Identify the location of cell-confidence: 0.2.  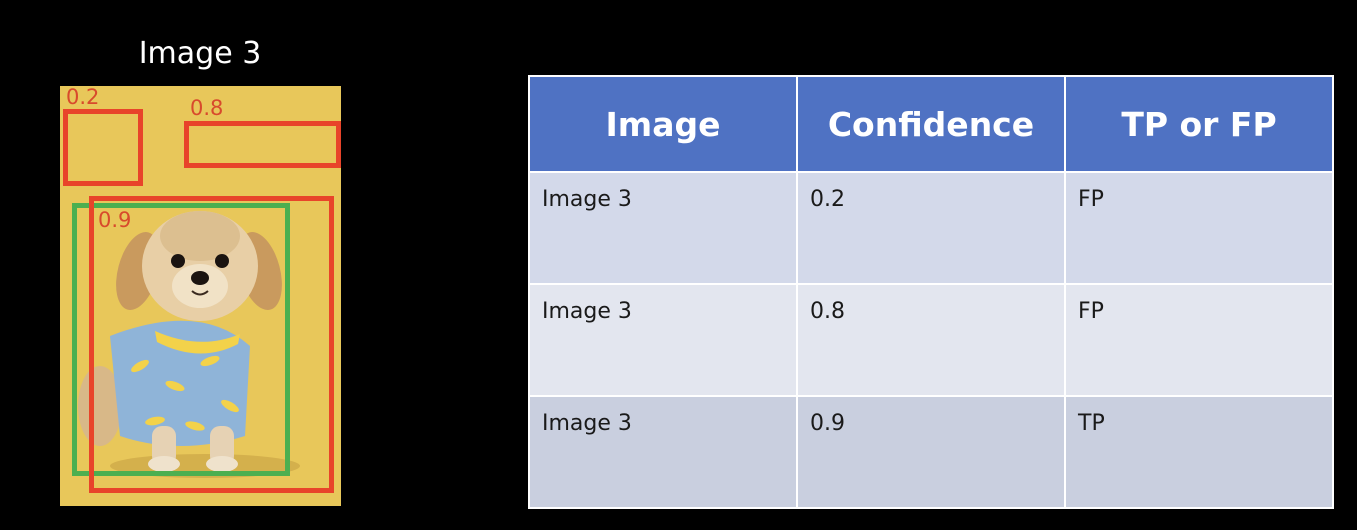
(931, 228).